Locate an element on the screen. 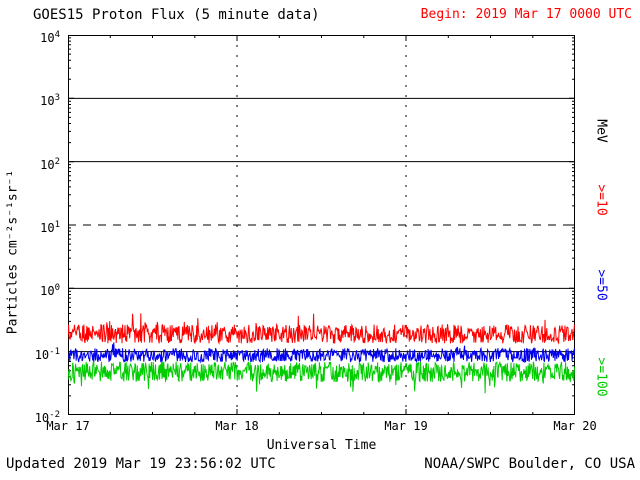  y-tick-label-10e2: 10² is located at coordinates (50, 164).